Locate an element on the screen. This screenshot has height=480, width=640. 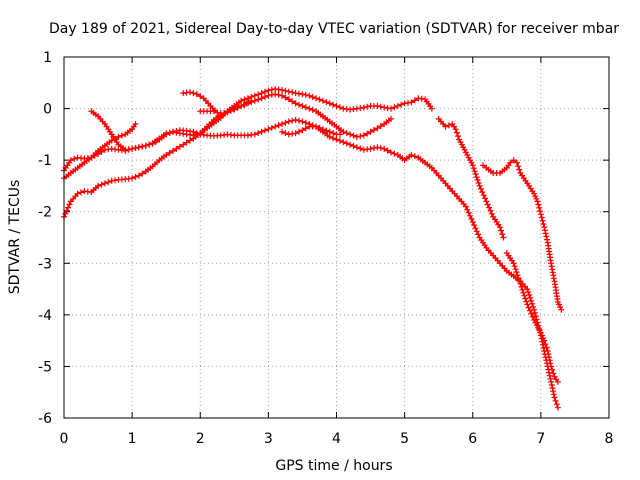
y-tick-label: 0 is located at coordinates (47, 110).